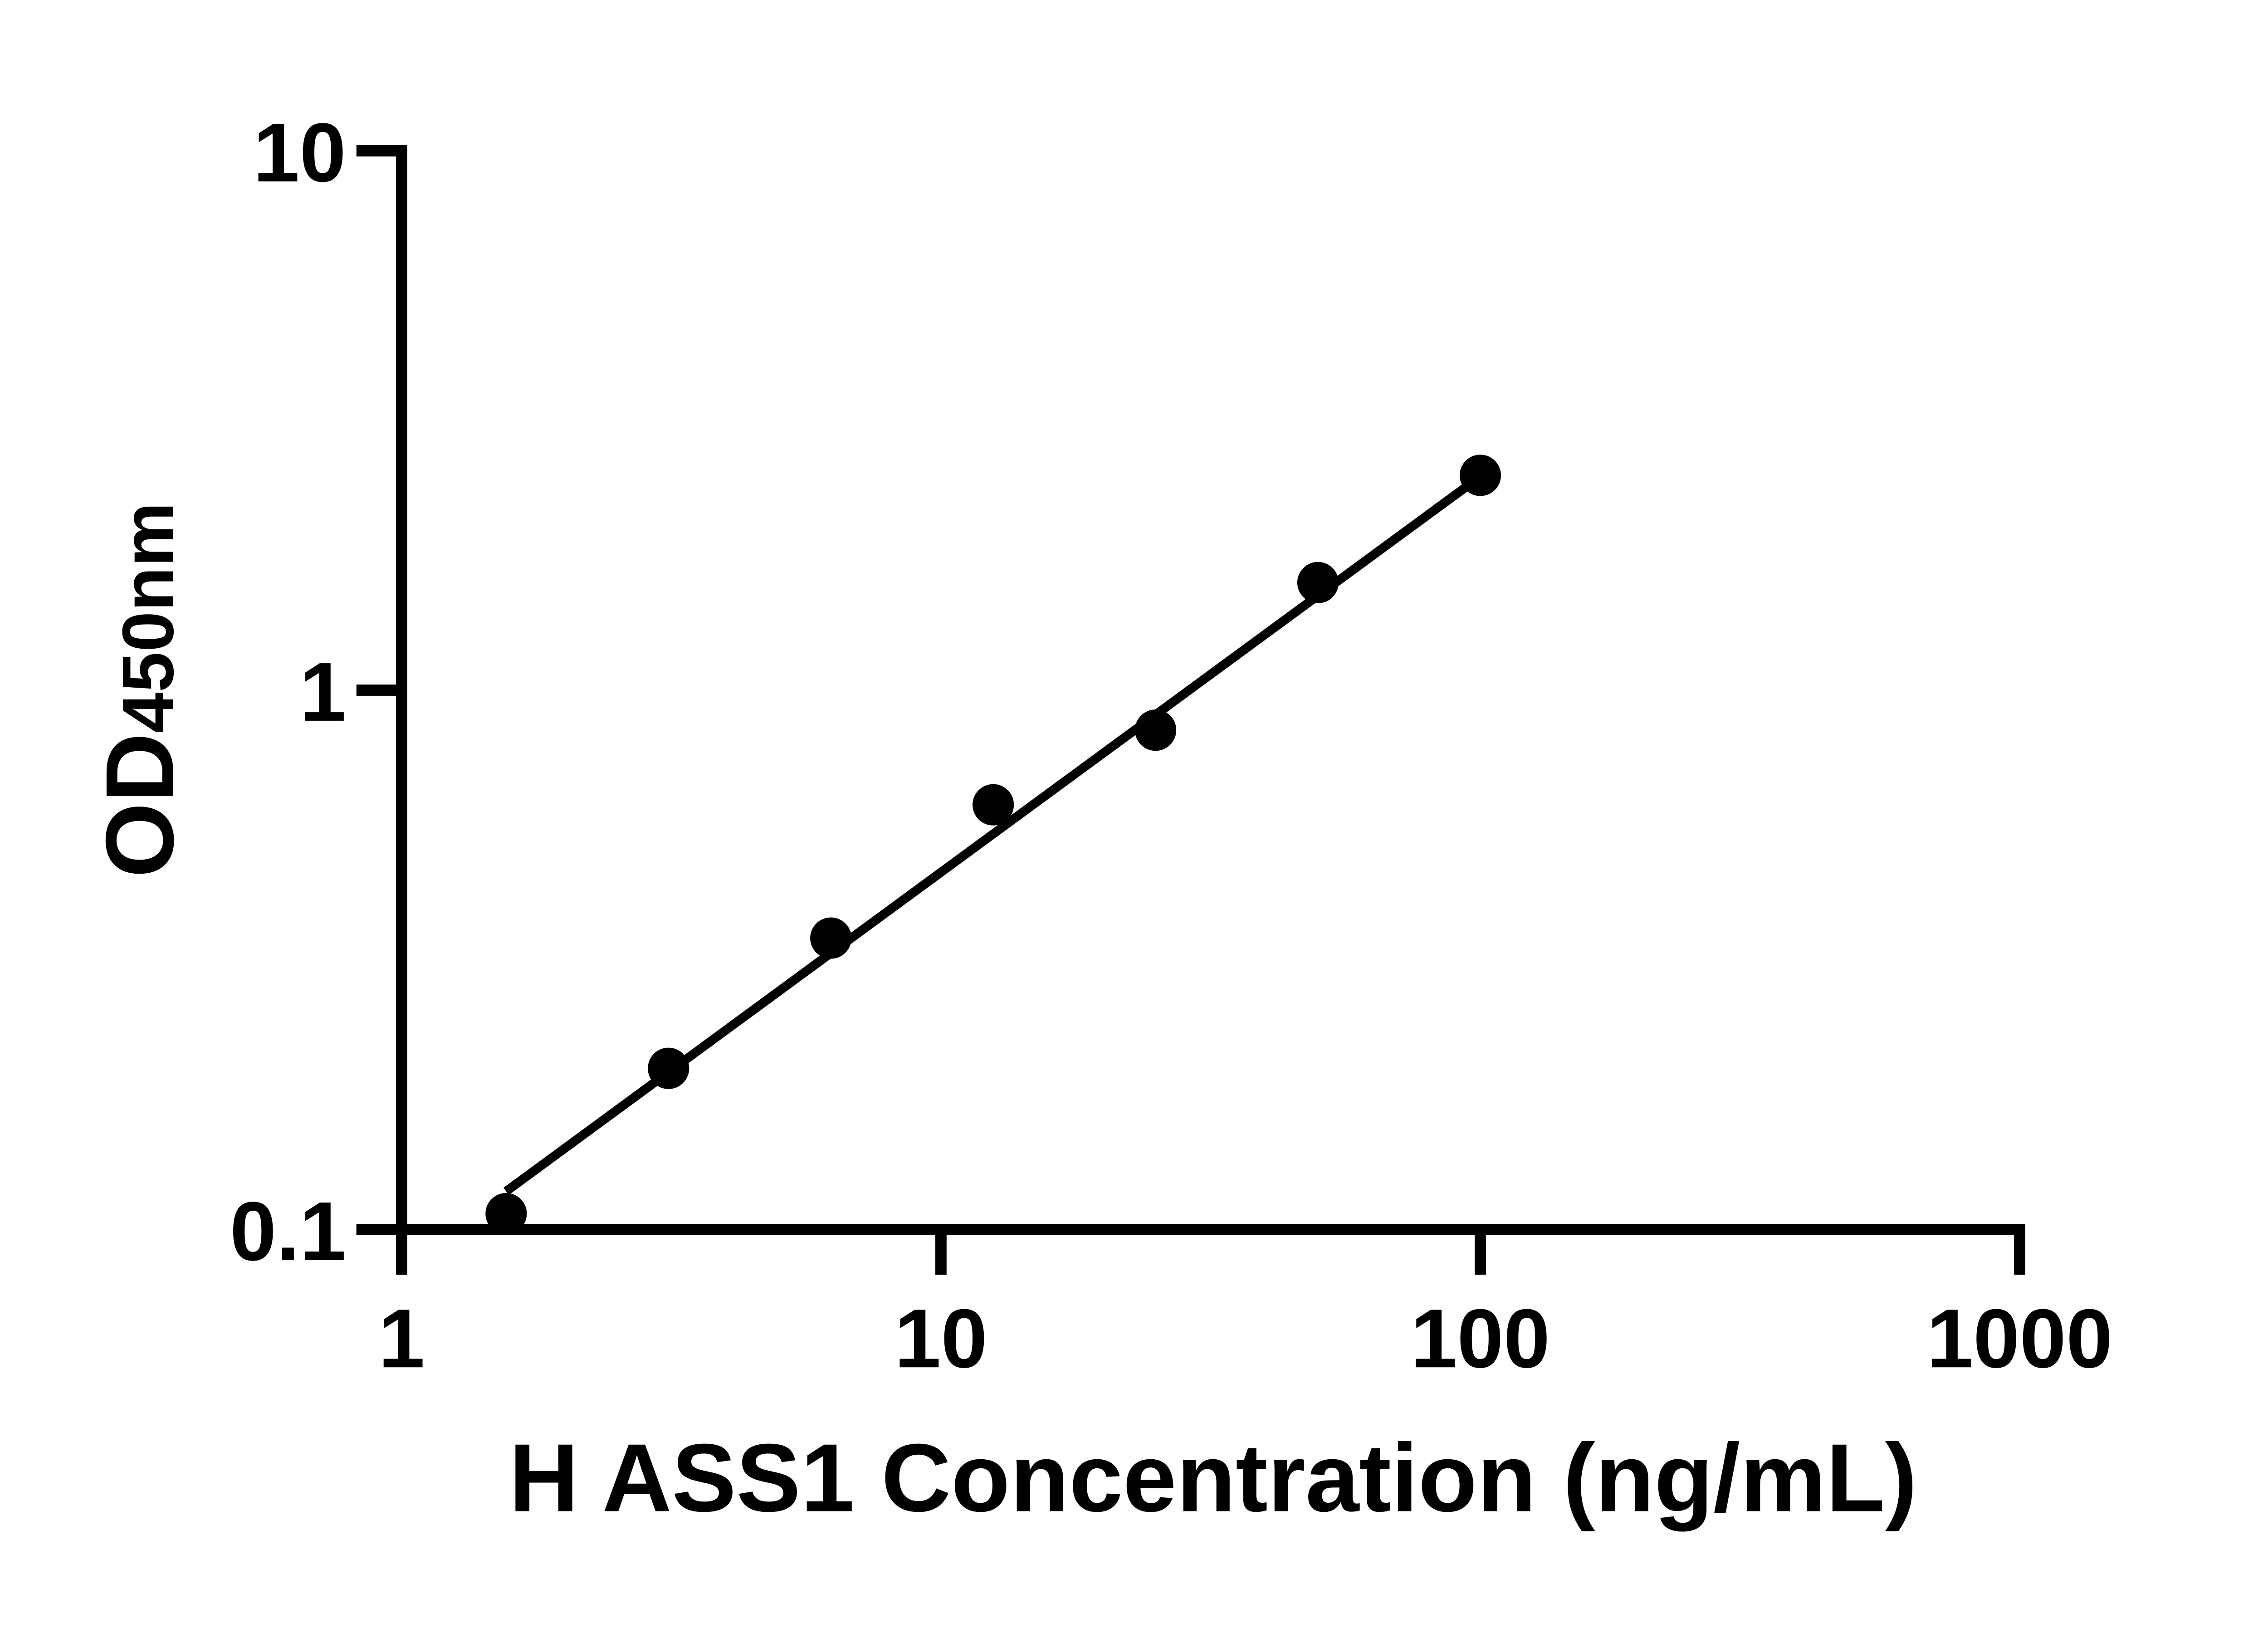  I want to click on x-axis-tick-label: 10, so click(941, 1338).